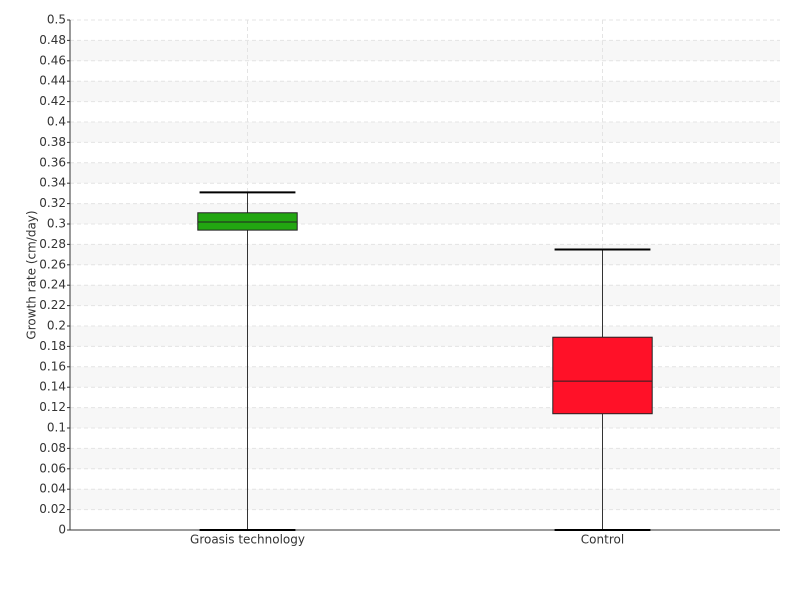 This screenshot has width=800, height=600. Describe the element at coordinates (52, 183) in the screenshot. I see `y-tick-label: 0.34` at that location.